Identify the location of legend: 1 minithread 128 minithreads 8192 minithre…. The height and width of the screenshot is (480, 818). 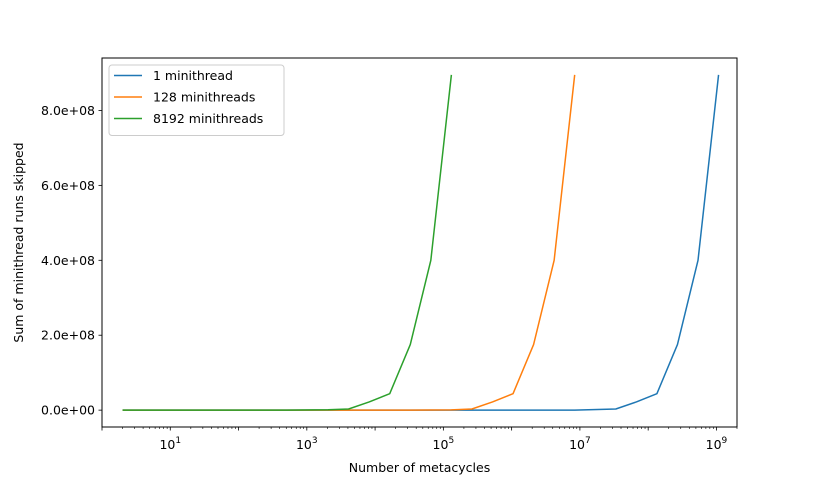
(196, 100).